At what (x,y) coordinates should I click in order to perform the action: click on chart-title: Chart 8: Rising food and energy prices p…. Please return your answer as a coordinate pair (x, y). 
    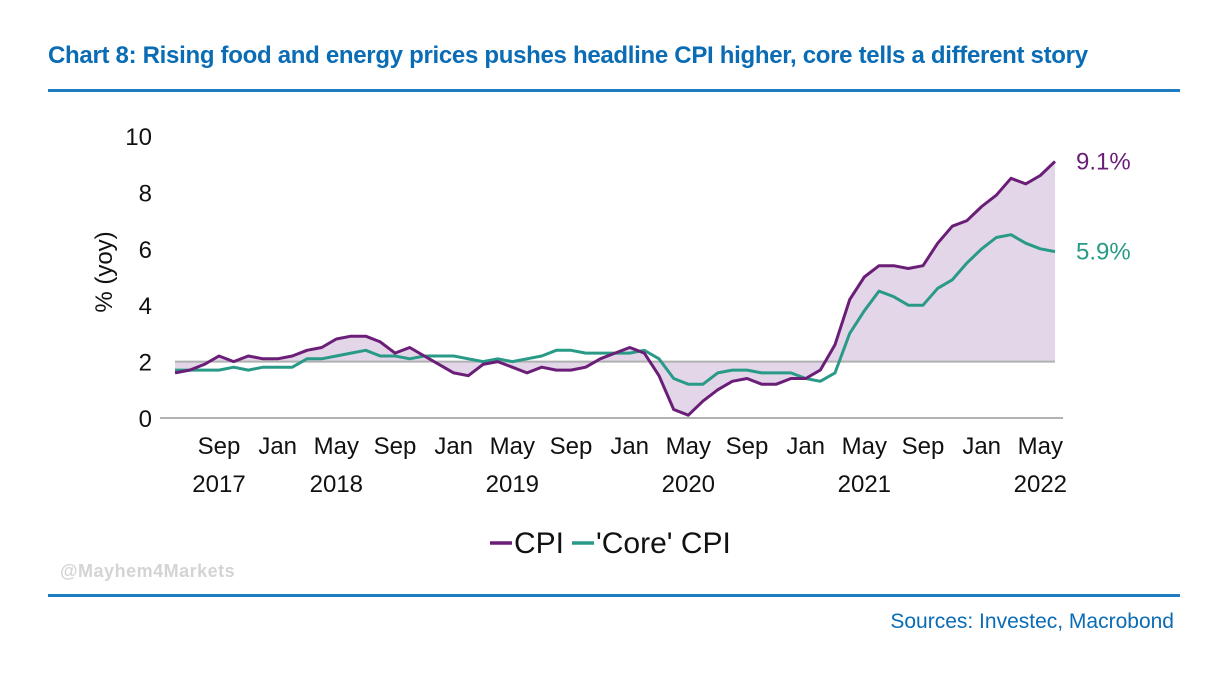
    Looking at the image, I should click on (568, 55).